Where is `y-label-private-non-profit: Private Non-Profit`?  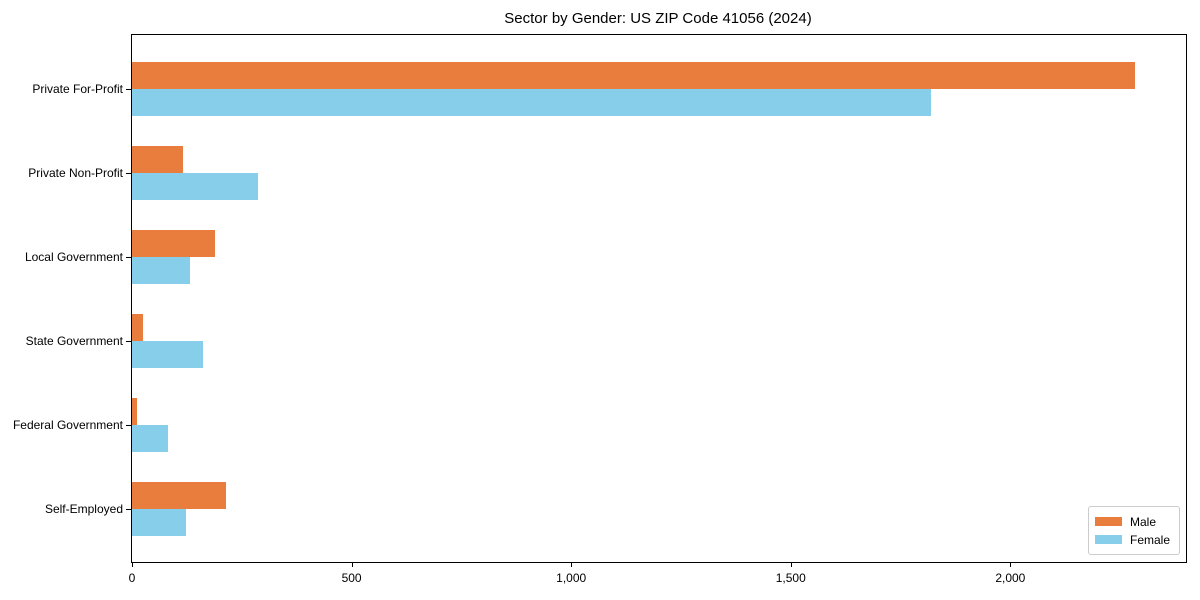 y-label-private-non-profit: Private Non-Profit is located at coordinates (75, 173).